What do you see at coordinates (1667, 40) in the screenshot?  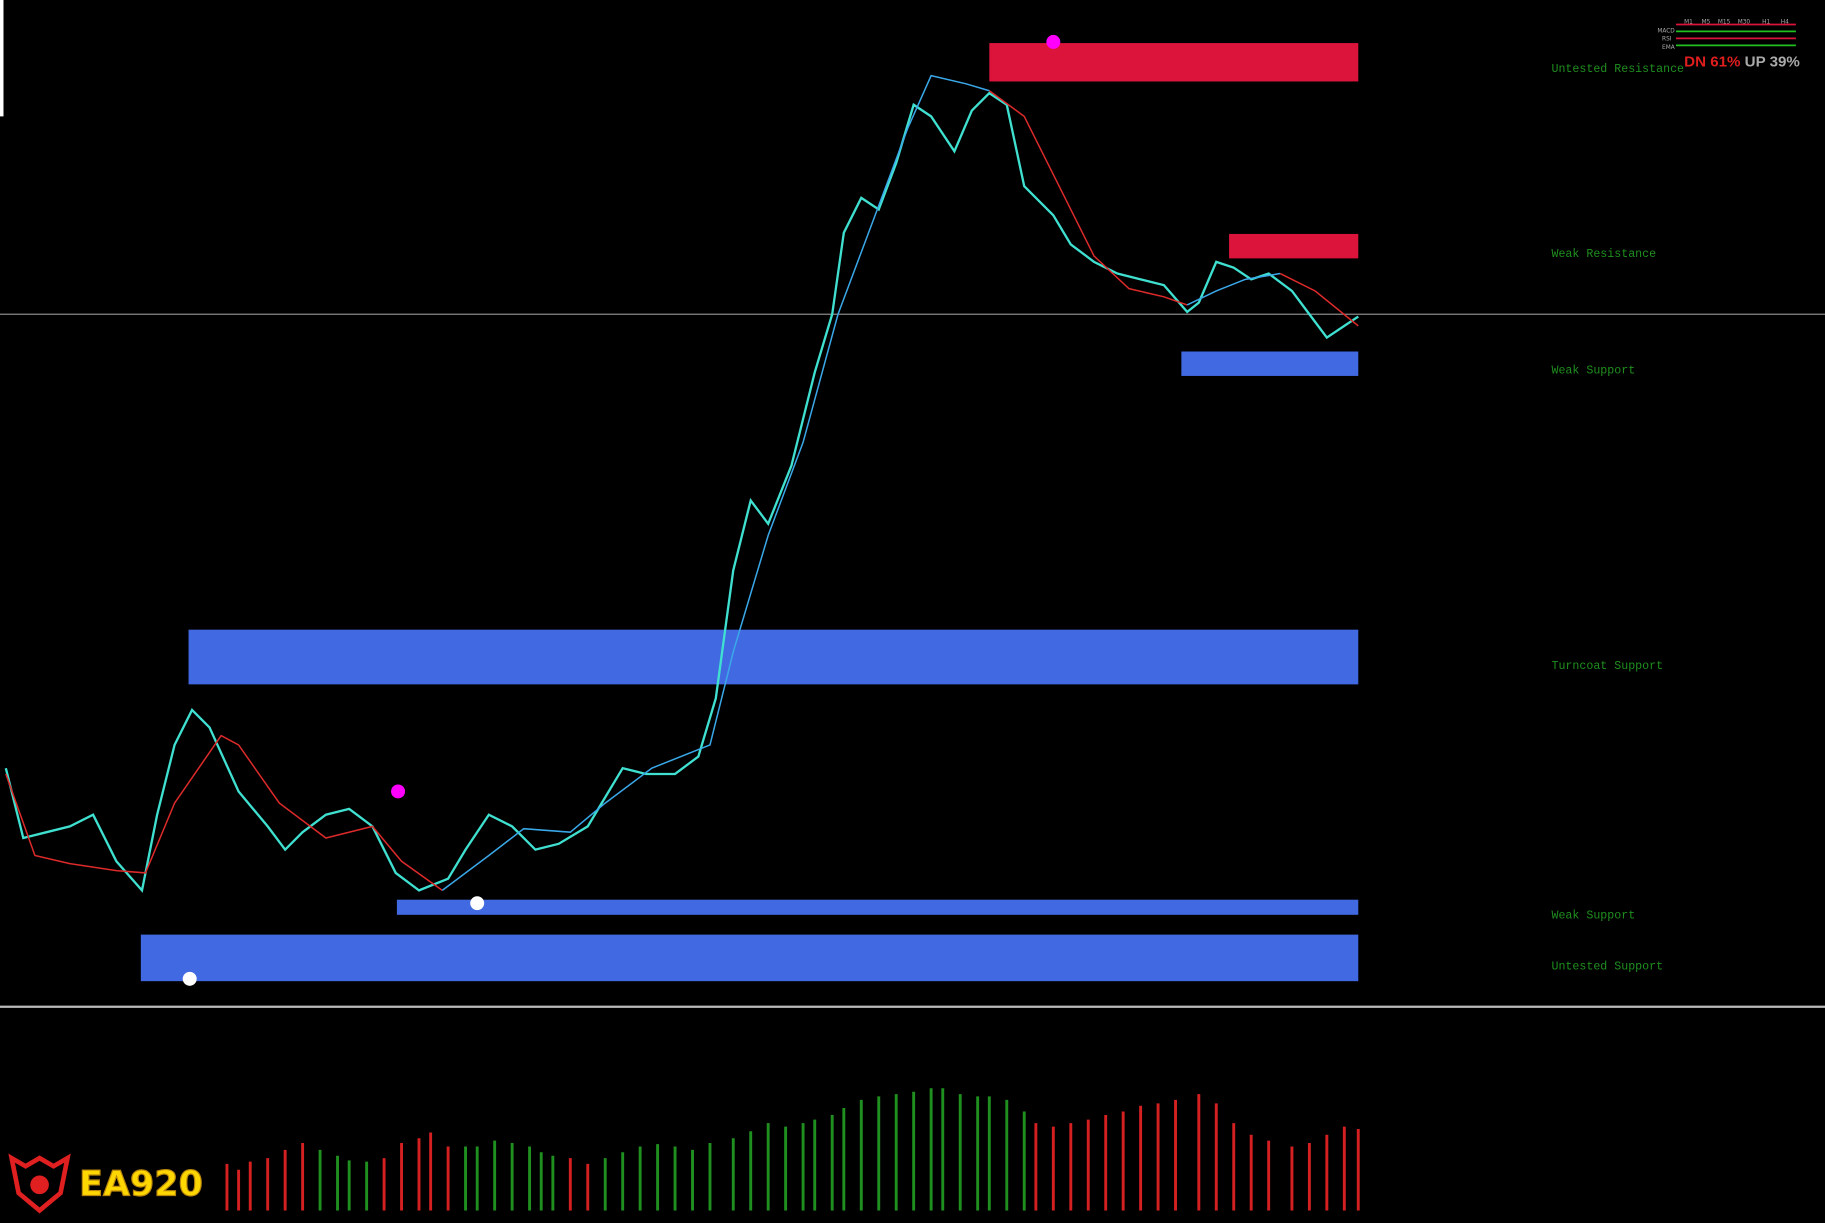 I see `indicator: RSI` at bounding box center [1667, 40].